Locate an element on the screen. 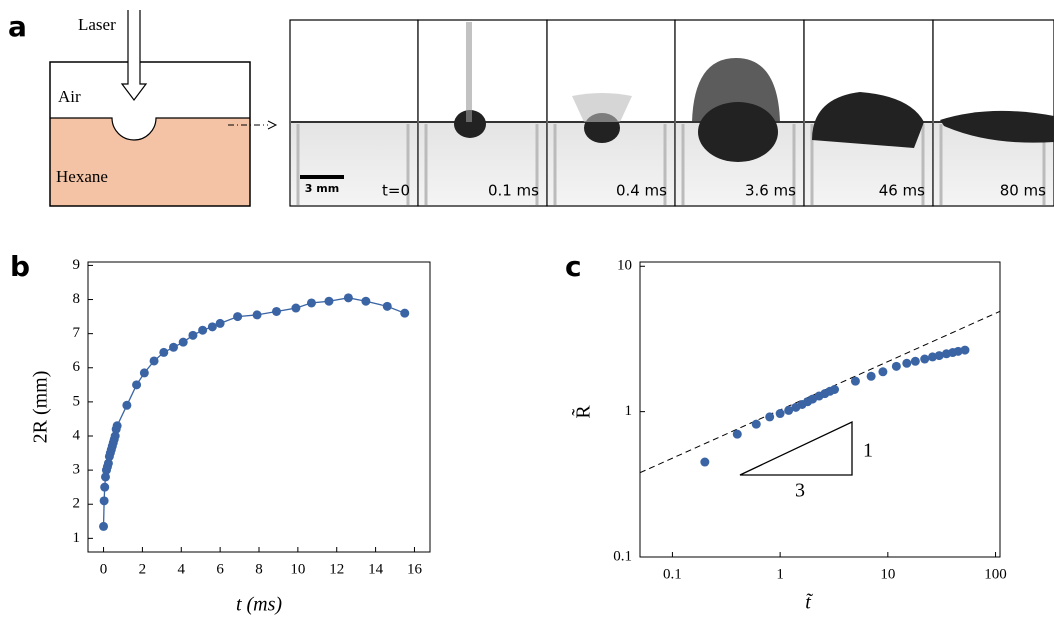  cavity is located at coordinates (134, 129).